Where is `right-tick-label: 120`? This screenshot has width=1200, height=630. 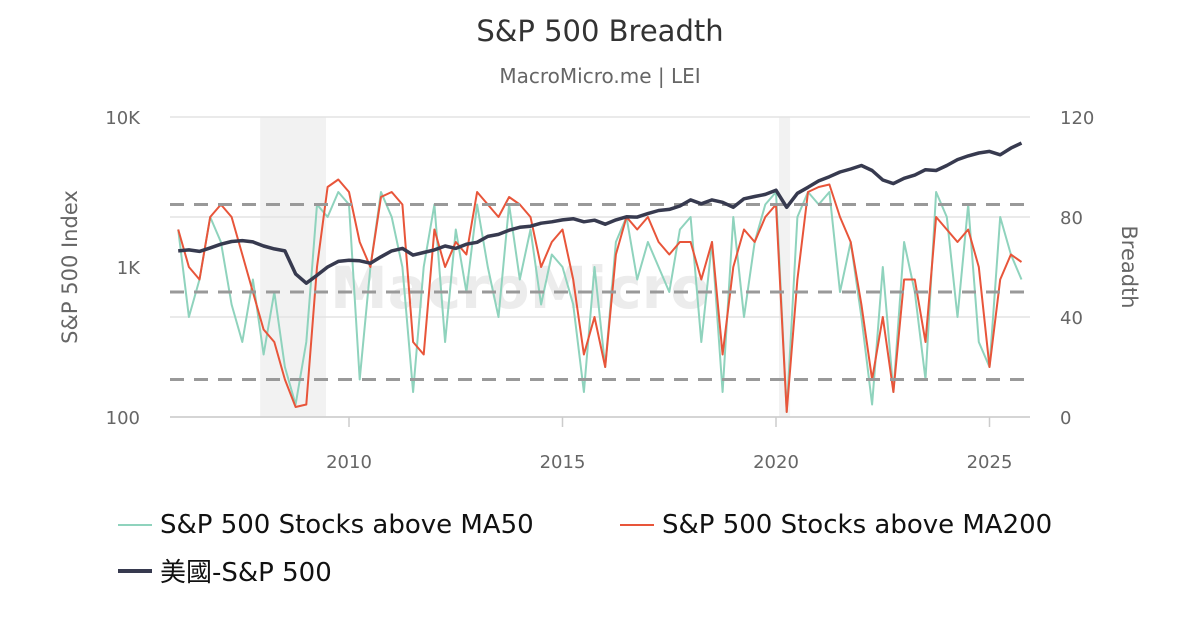 right-tick-label: 120 is located at coordinates (1077, 118).